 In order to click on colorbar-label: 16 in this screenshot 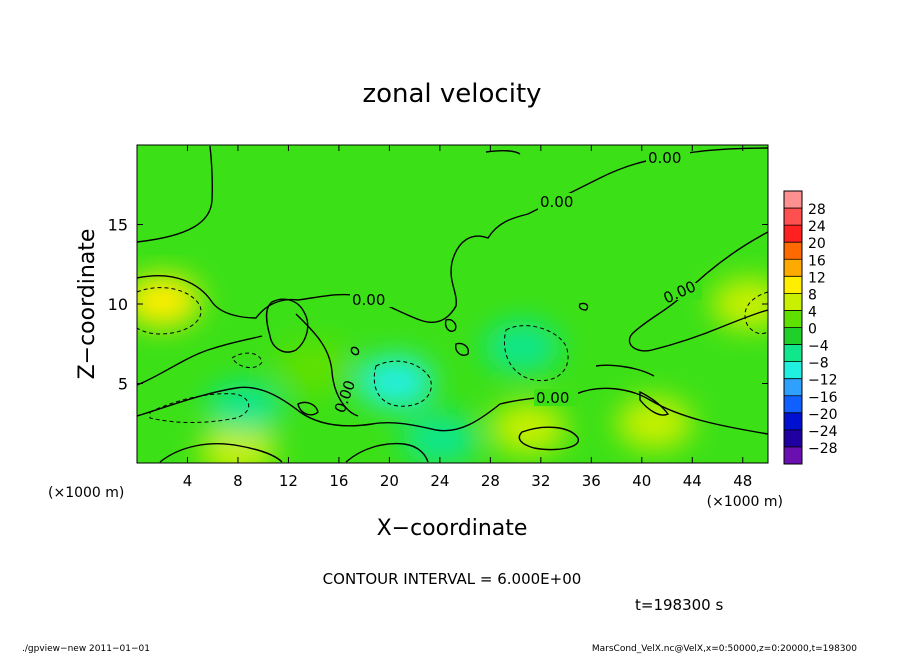, I will do `click(817, 261)`.